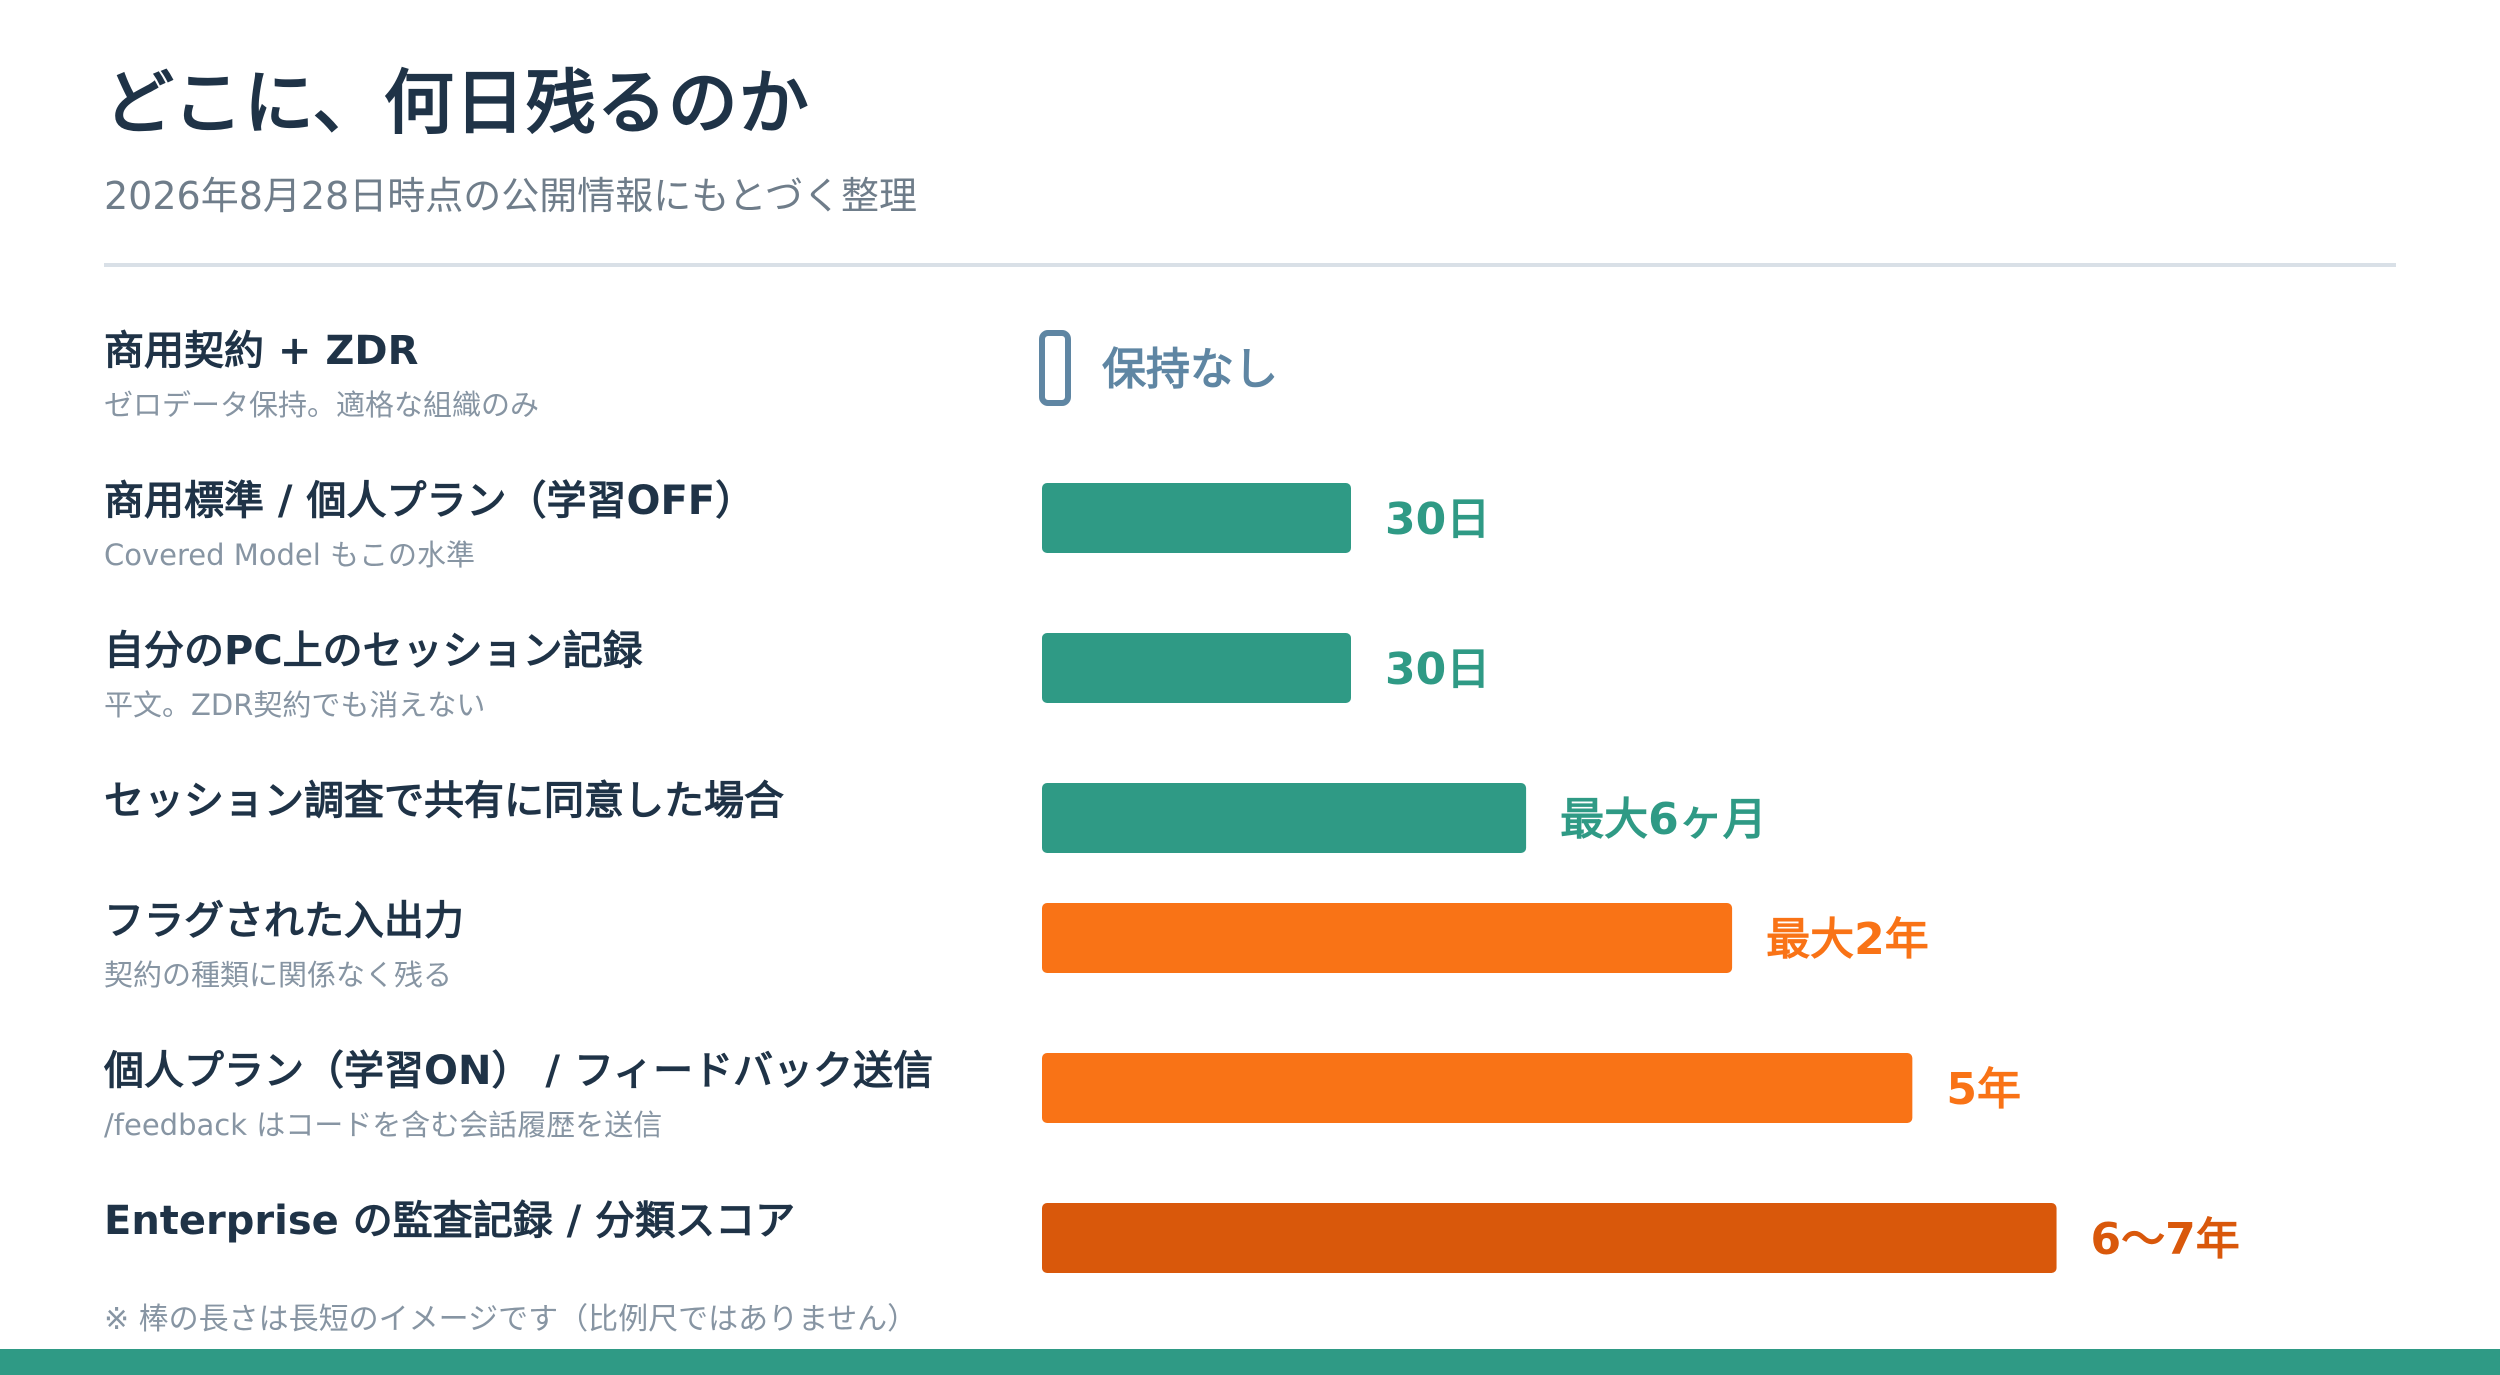 The image size is (2500, 1375). I want to click on bar-value-label: 5年, so click(1983, 1089).